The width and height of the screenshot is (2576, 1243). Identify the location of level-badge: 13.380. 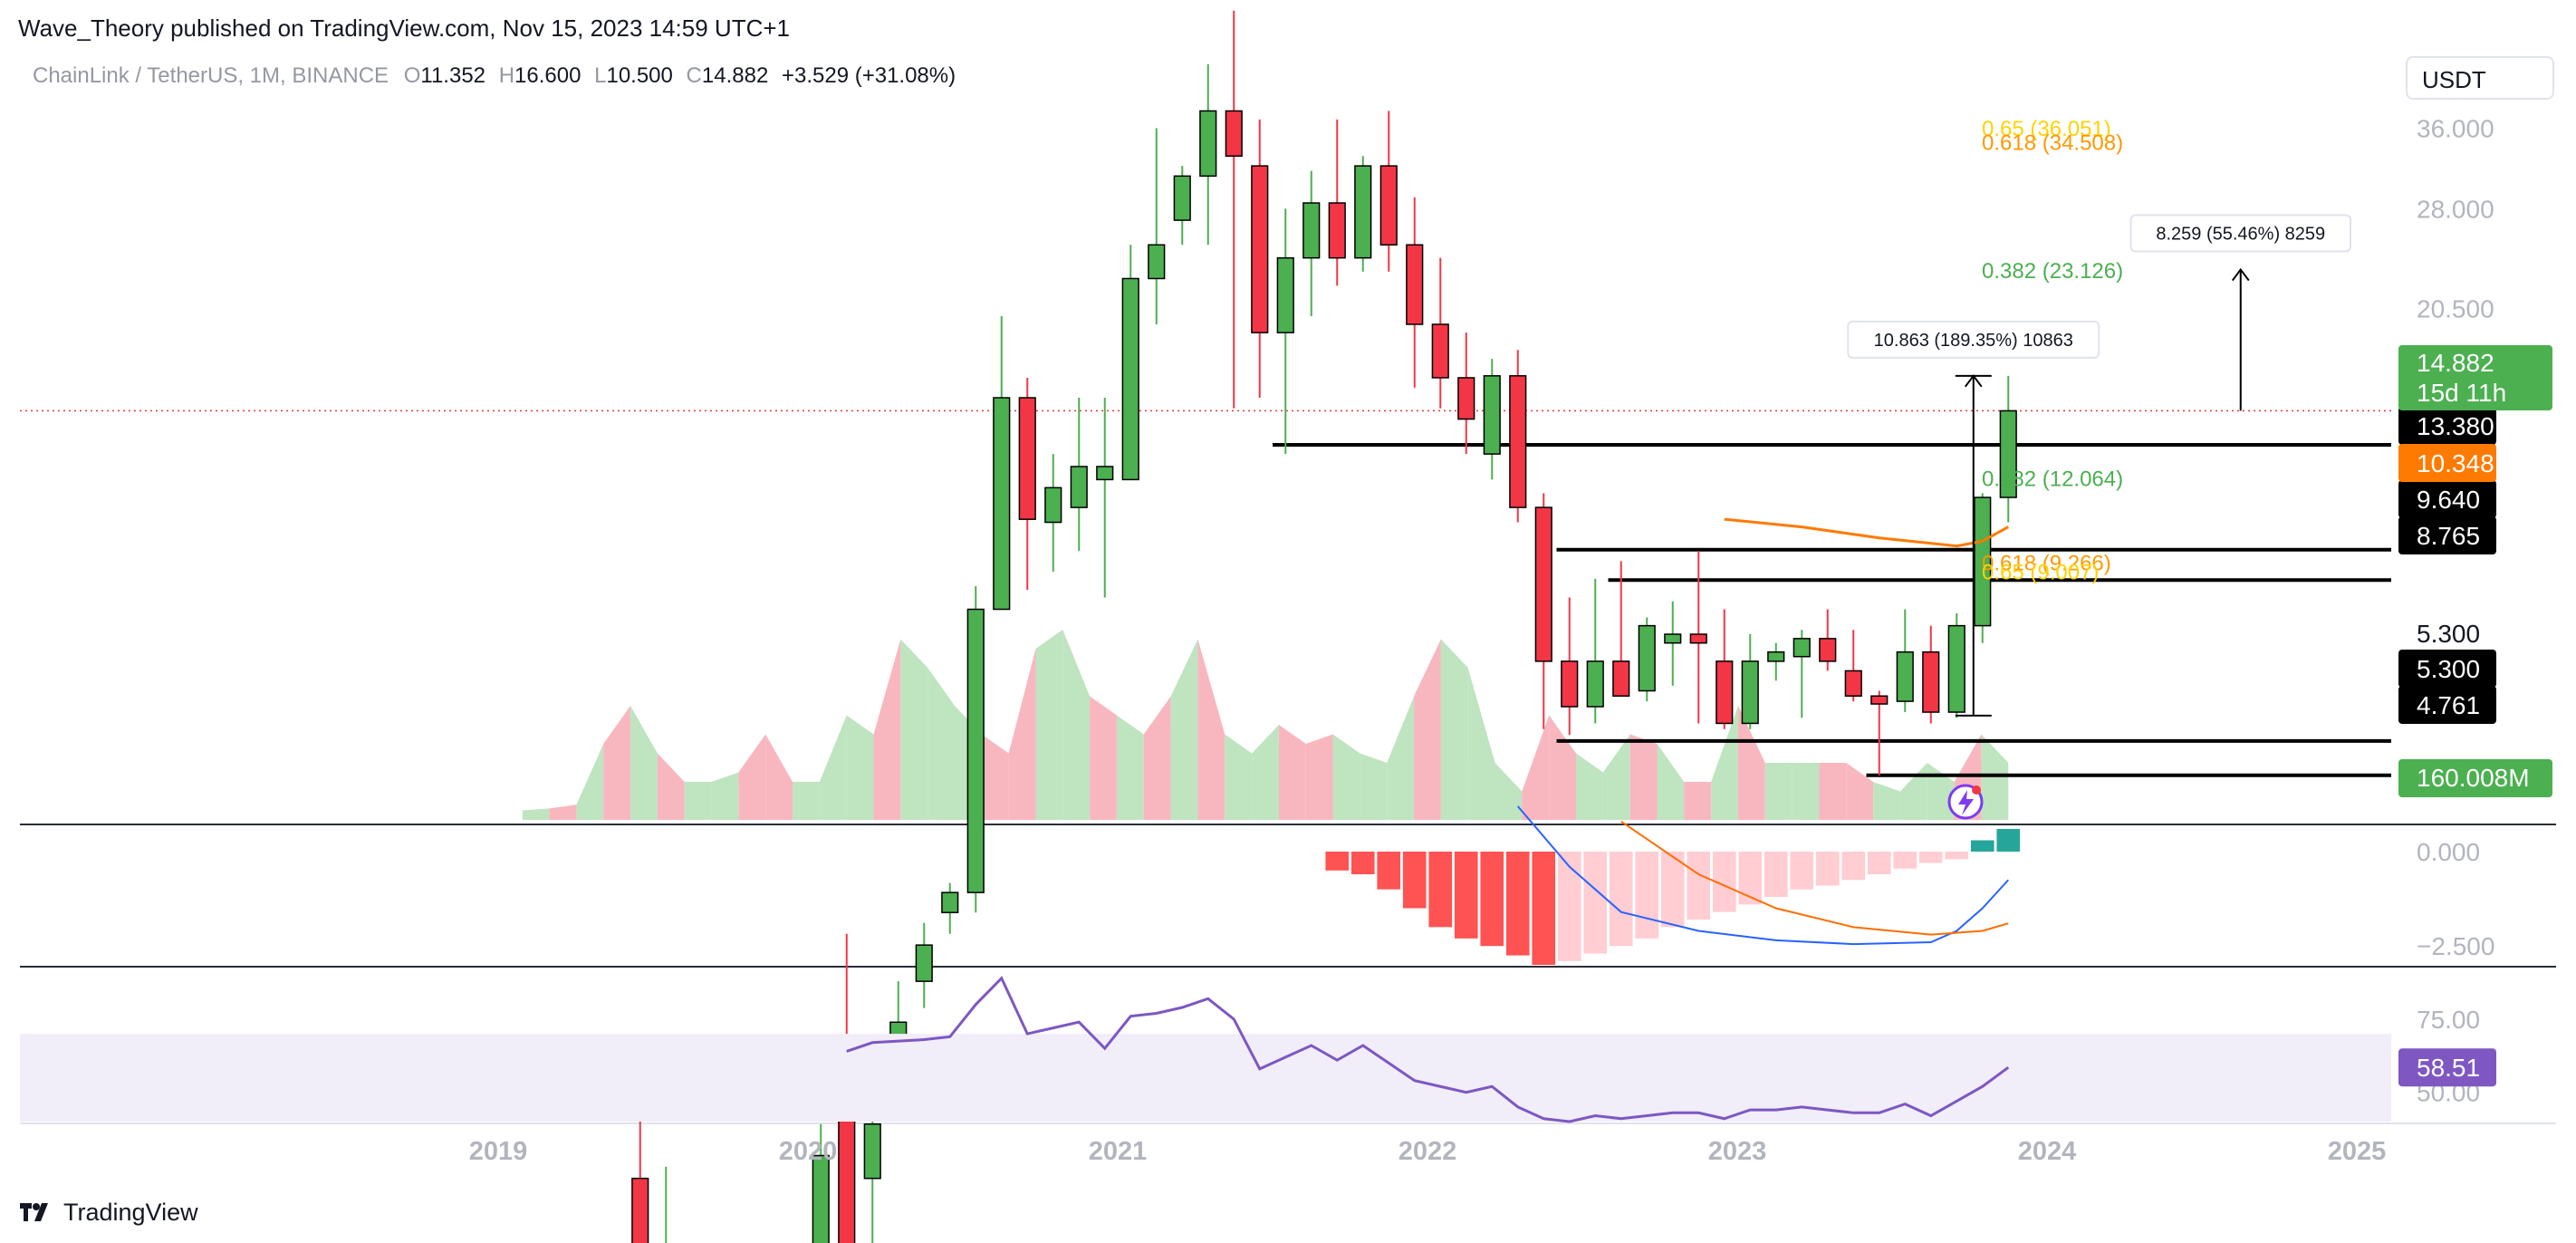
(2455, 426).